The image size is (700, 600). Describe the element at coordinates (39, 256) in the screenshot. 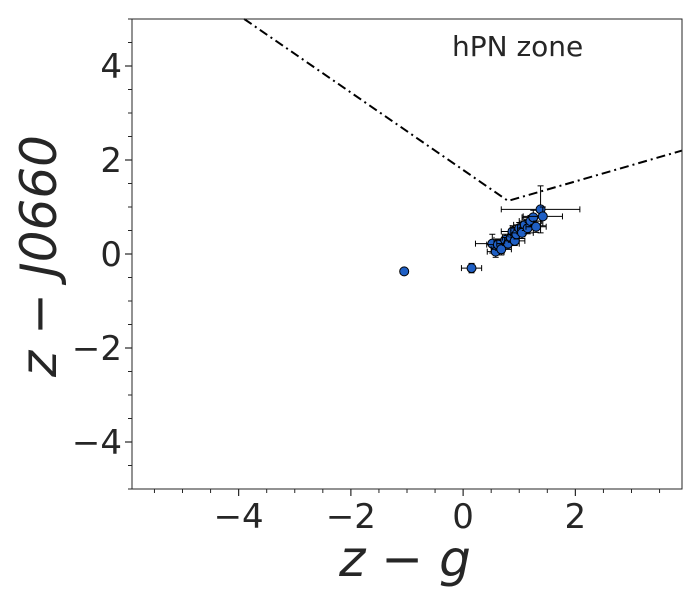

I see `y-axis-title: z − J0660` at that location.